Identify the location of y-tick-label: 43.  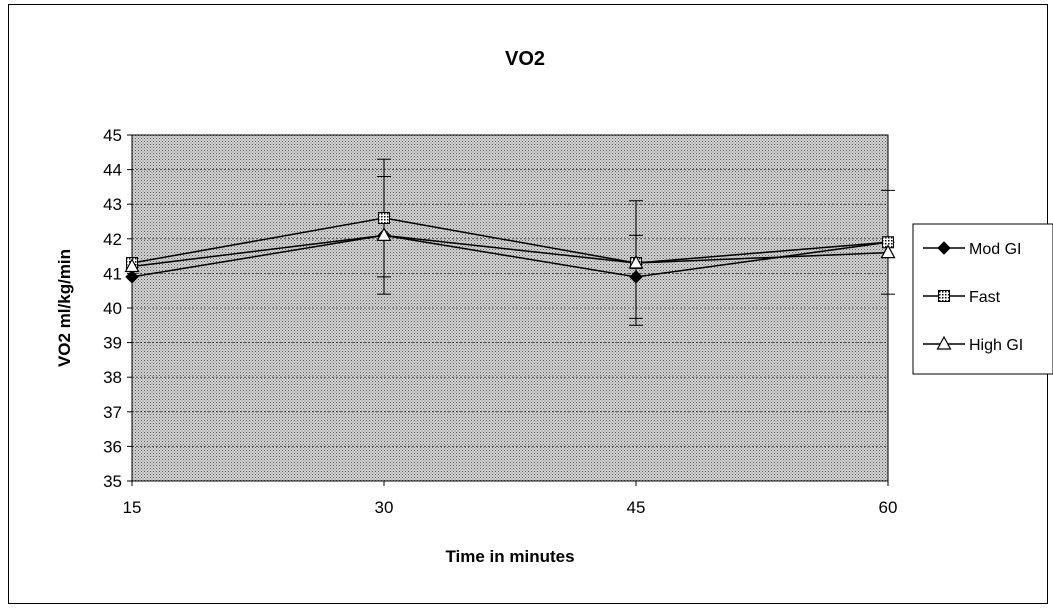
(112, 204).